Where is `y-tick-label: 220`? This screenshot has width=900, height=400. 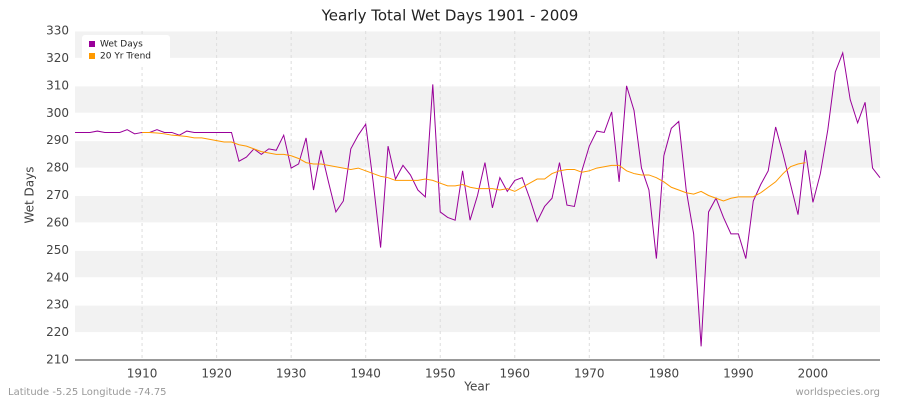 y-tick-label: 220 is located at coordinates (57, 332).